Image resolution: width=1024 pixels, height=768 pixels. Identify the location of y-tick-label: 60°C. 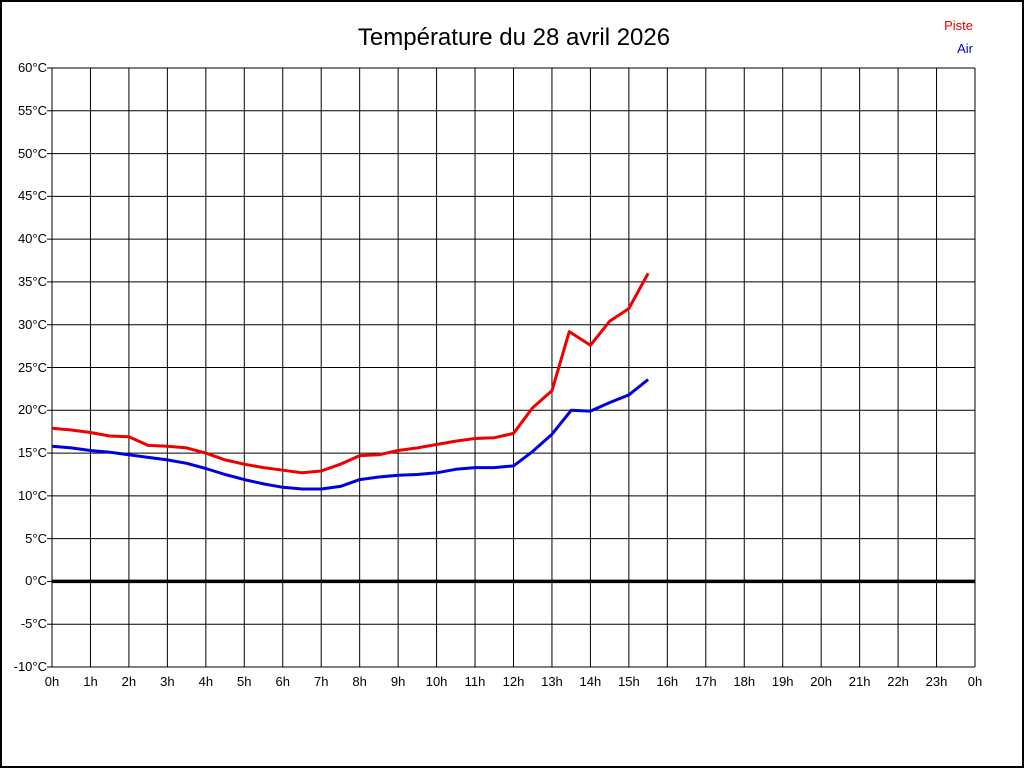
(32, 67).